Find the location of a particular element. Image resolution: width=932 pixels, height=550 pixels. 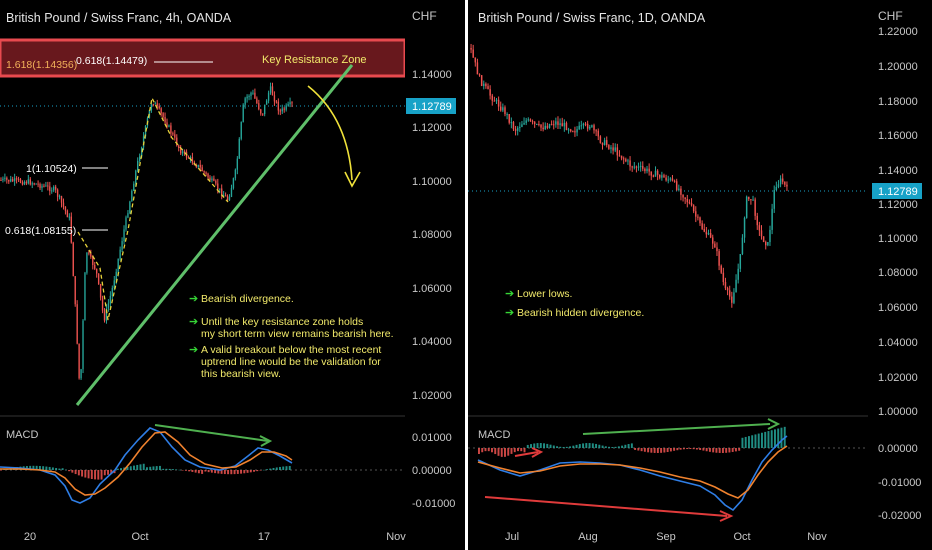

right-macd-small-red-arrow is located at coordinates (537, 452).